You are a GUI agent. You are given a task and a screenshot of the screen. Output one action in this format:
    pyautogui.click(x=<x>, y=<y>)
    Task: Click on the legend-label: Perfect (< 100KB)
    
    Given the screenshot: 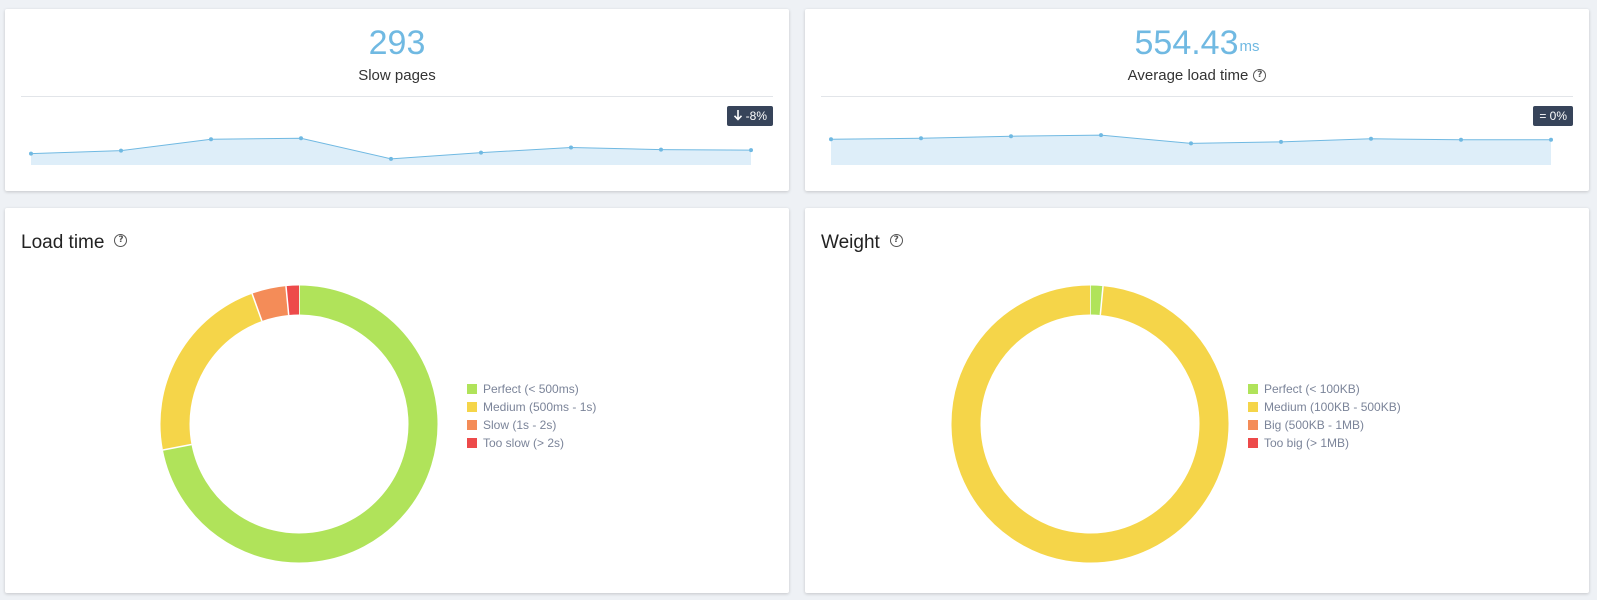 What is the action you would take?
    pyautogui.click(x=1312, y=389)
    